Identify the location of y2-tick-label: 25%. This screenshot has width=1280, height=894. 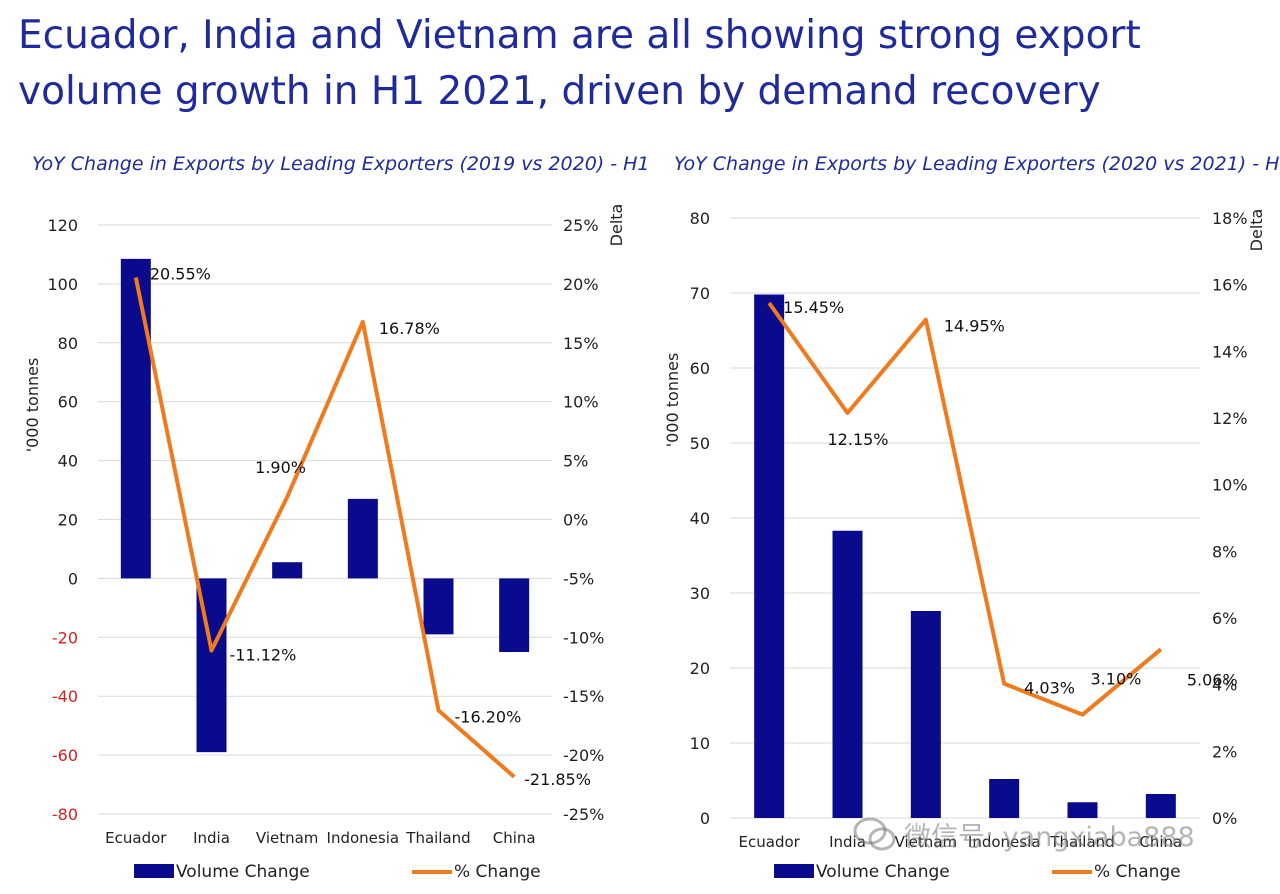
(581, 225).